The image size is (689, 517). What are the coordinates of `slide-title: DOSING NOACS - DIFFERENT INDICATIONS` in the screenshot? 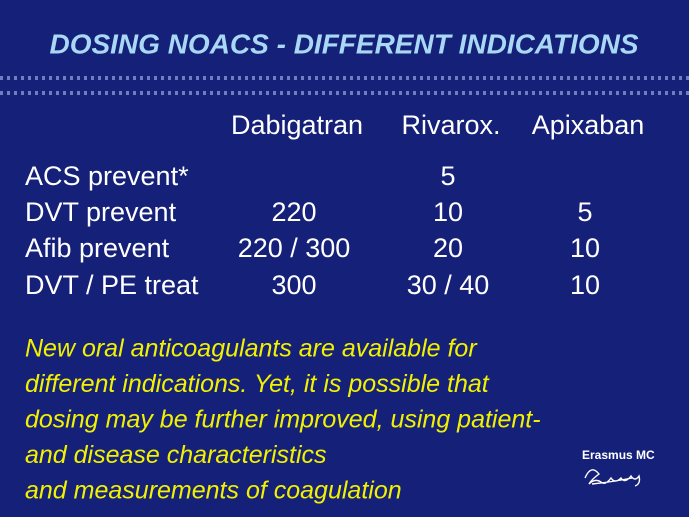 It's located at (343, 43).